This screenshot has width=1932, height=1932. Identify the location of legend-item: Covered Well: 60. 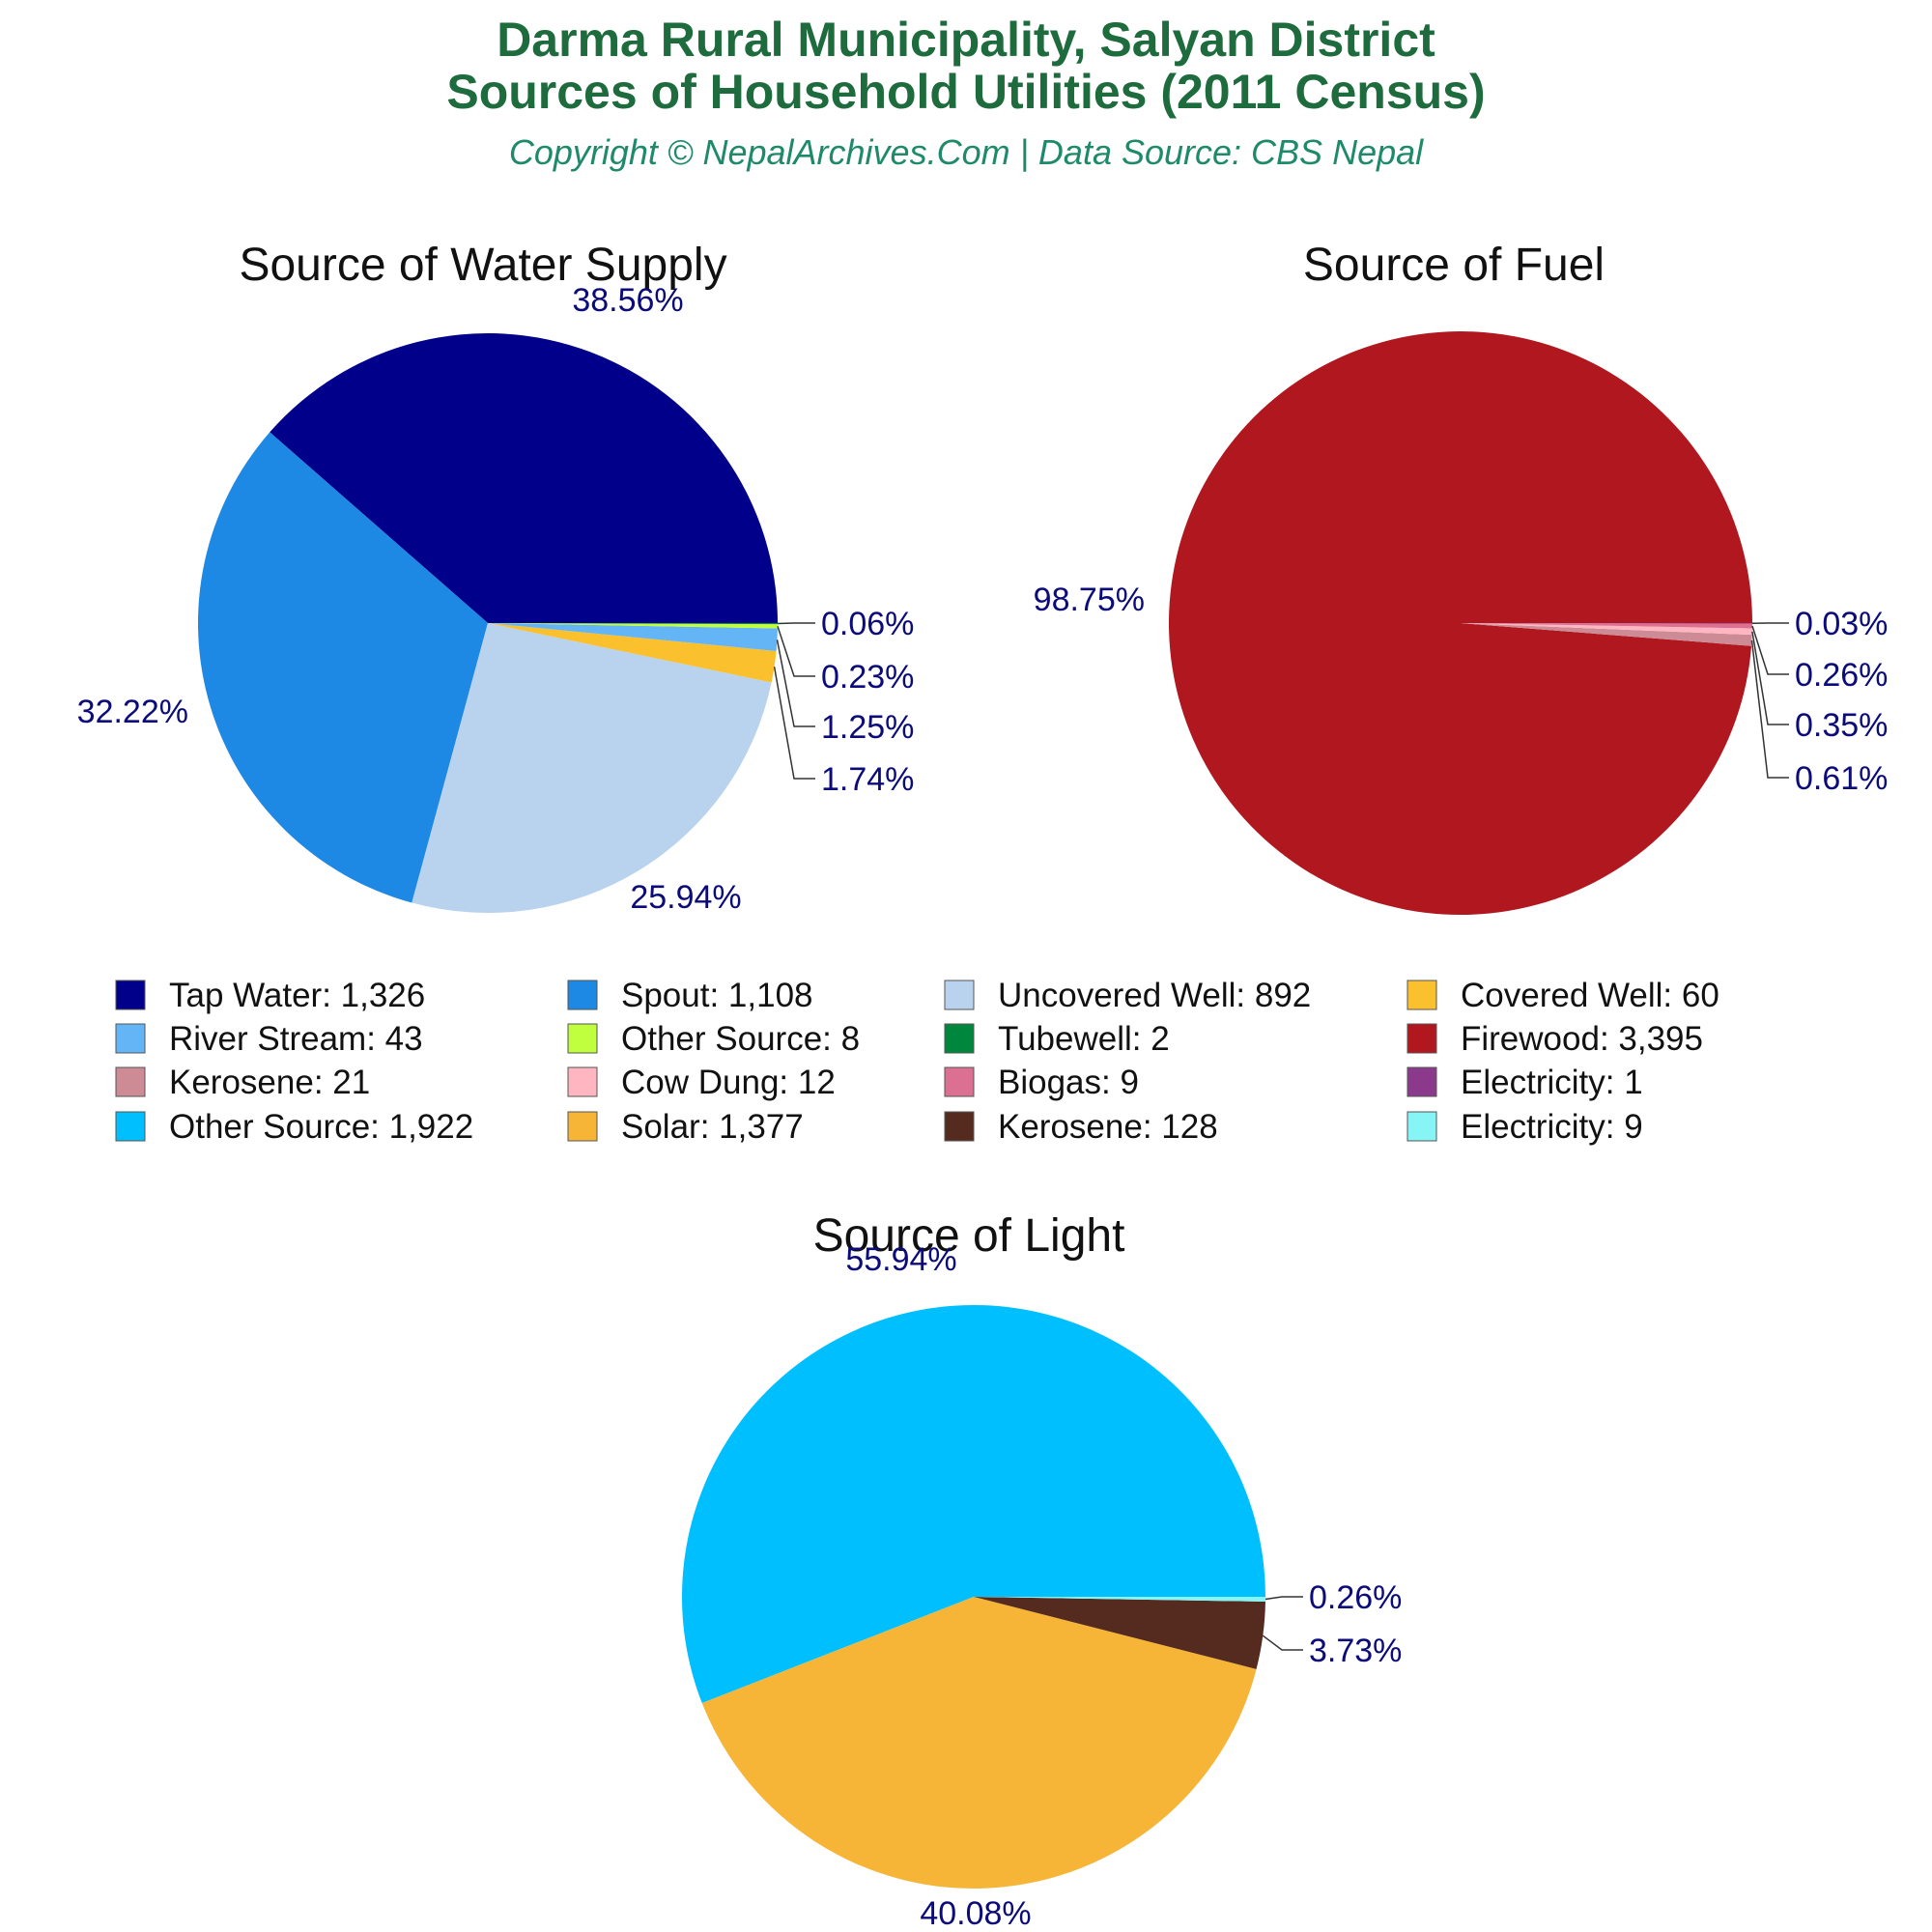
(1562, 995).